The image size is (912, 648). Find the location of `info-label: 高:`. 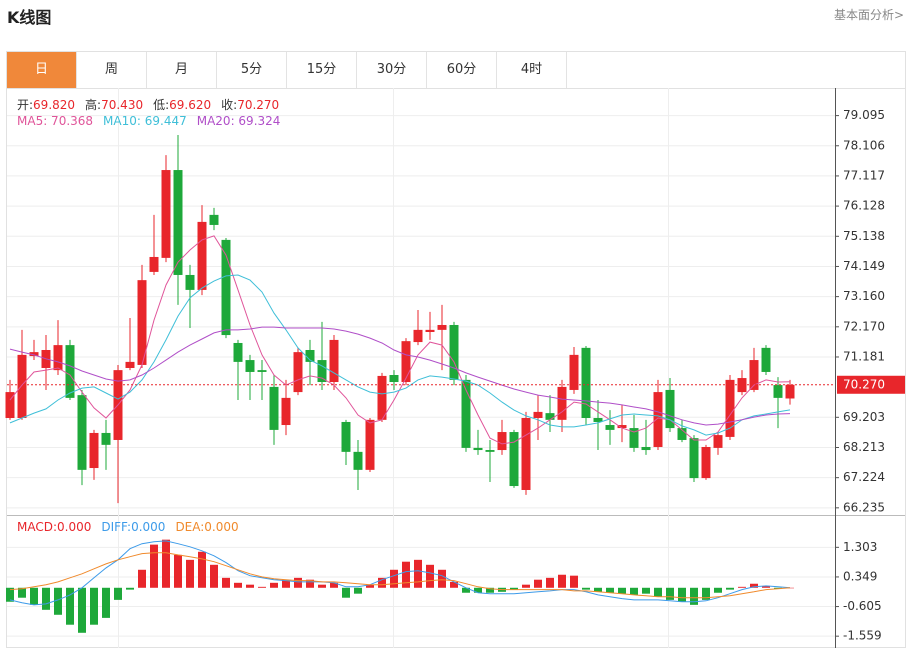

info-label: 高: is located at coordinates (93, 105).